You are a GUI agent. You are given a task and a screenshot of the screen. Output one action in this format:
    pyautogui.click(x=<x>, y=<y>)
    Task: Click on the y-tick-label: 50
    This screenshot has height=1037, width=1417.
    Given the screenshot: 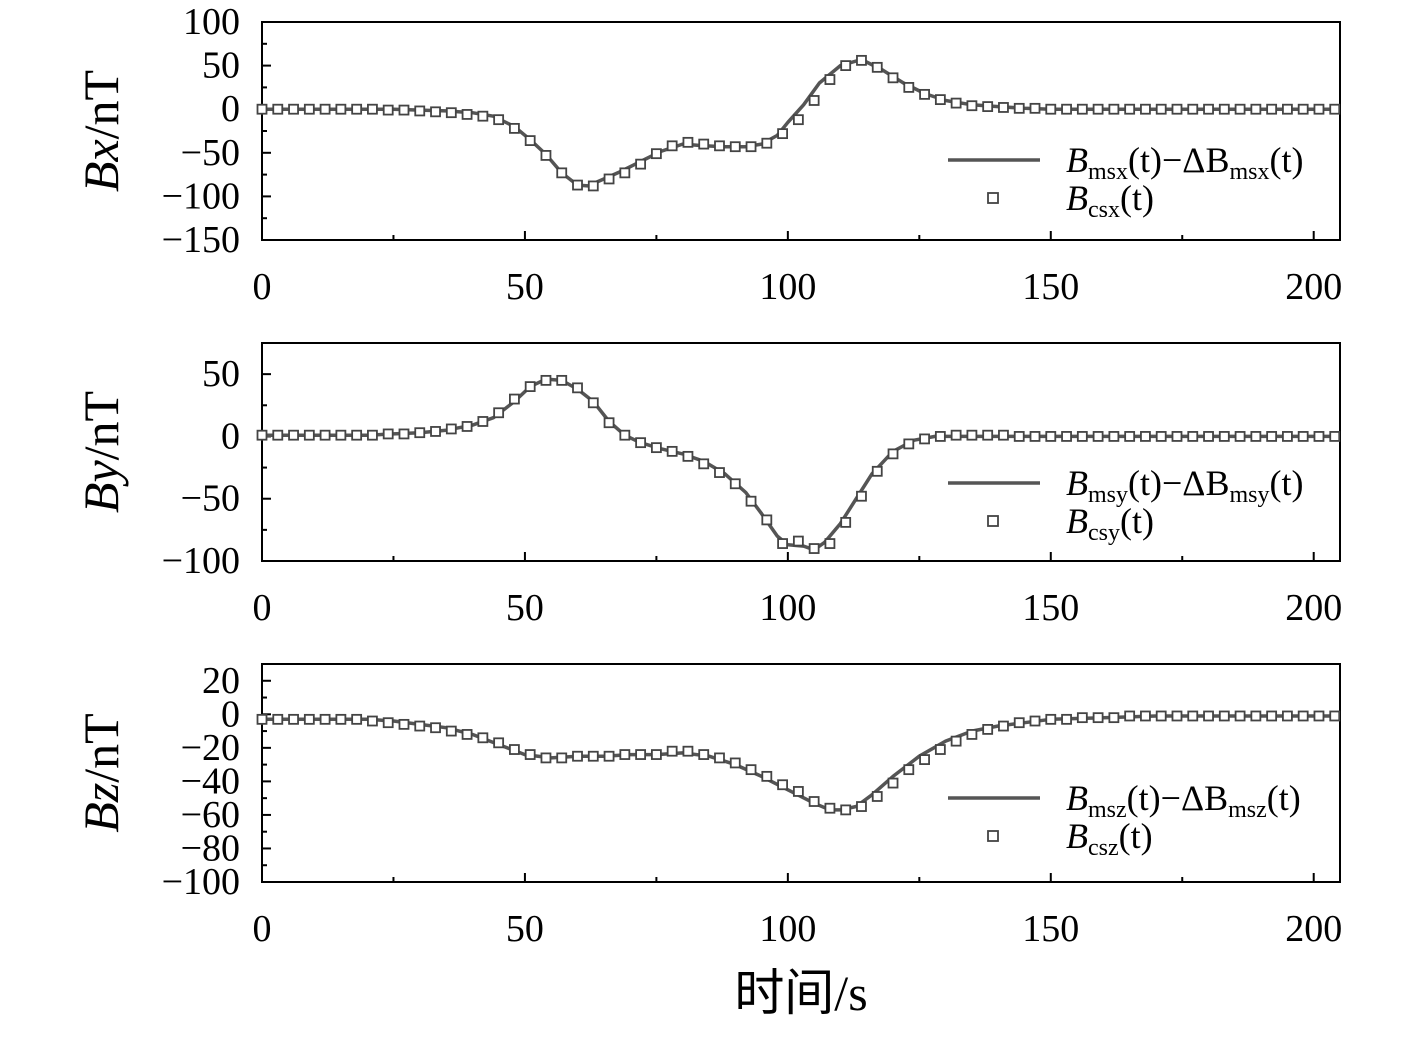 What is the action you would take?
    pyautogui.click(x=221, y=374)
    